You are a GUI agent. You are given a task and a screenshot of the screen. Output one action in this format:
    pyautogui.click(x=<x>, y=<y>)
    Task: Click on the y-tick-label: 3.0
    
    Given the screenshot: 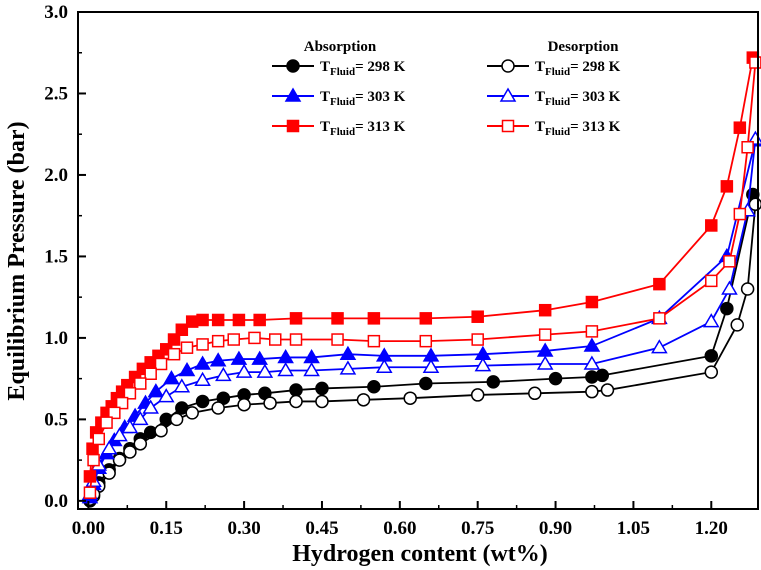 What is the action you would take?
    pyautogui.click(x=56, y=12)
    